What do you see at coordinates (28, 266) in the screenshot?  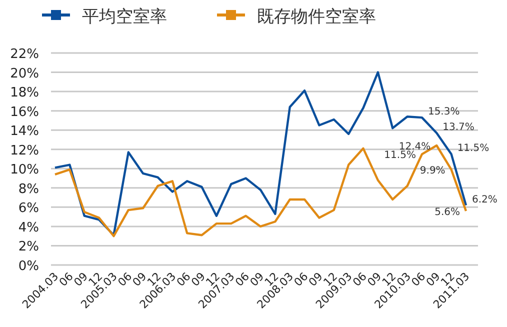 I see `y-tick-label: 0%` at bounding box center [28, 266].